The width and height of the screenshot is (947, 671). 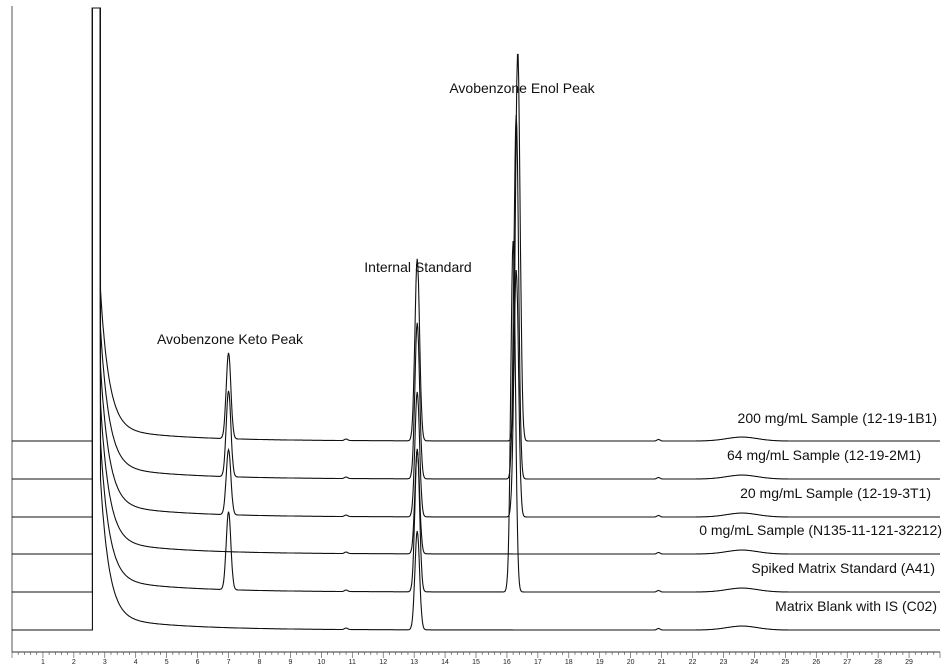 I want to click on x-tick-label: 28, so click(x=878, y=662).